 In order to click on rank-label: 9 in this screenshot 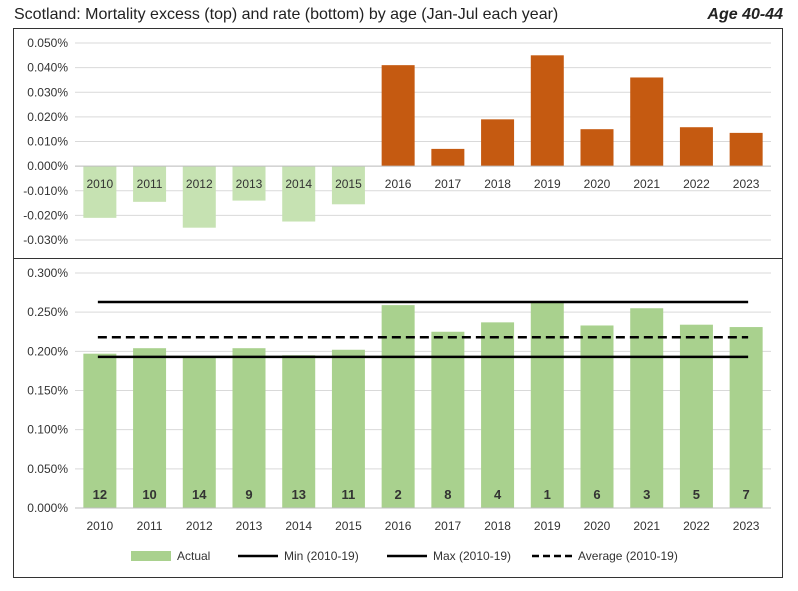, I will do `click(248, 494)`.